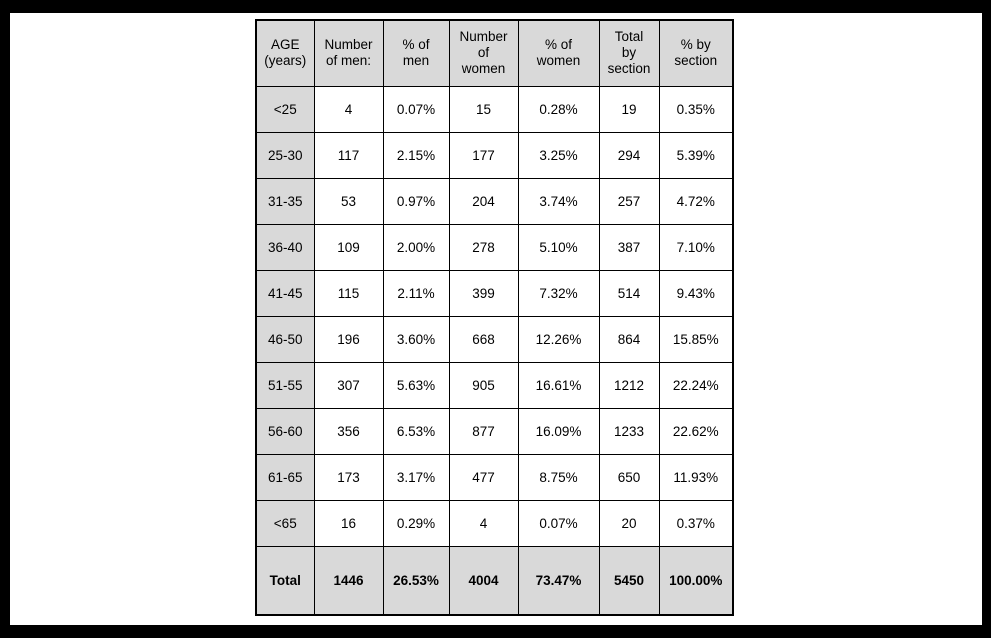 The height and width of the screenshot is (638, 991). Describe the element at coordinates (483, 477) in the screenshot. I see `value-cell: 477` at that location.